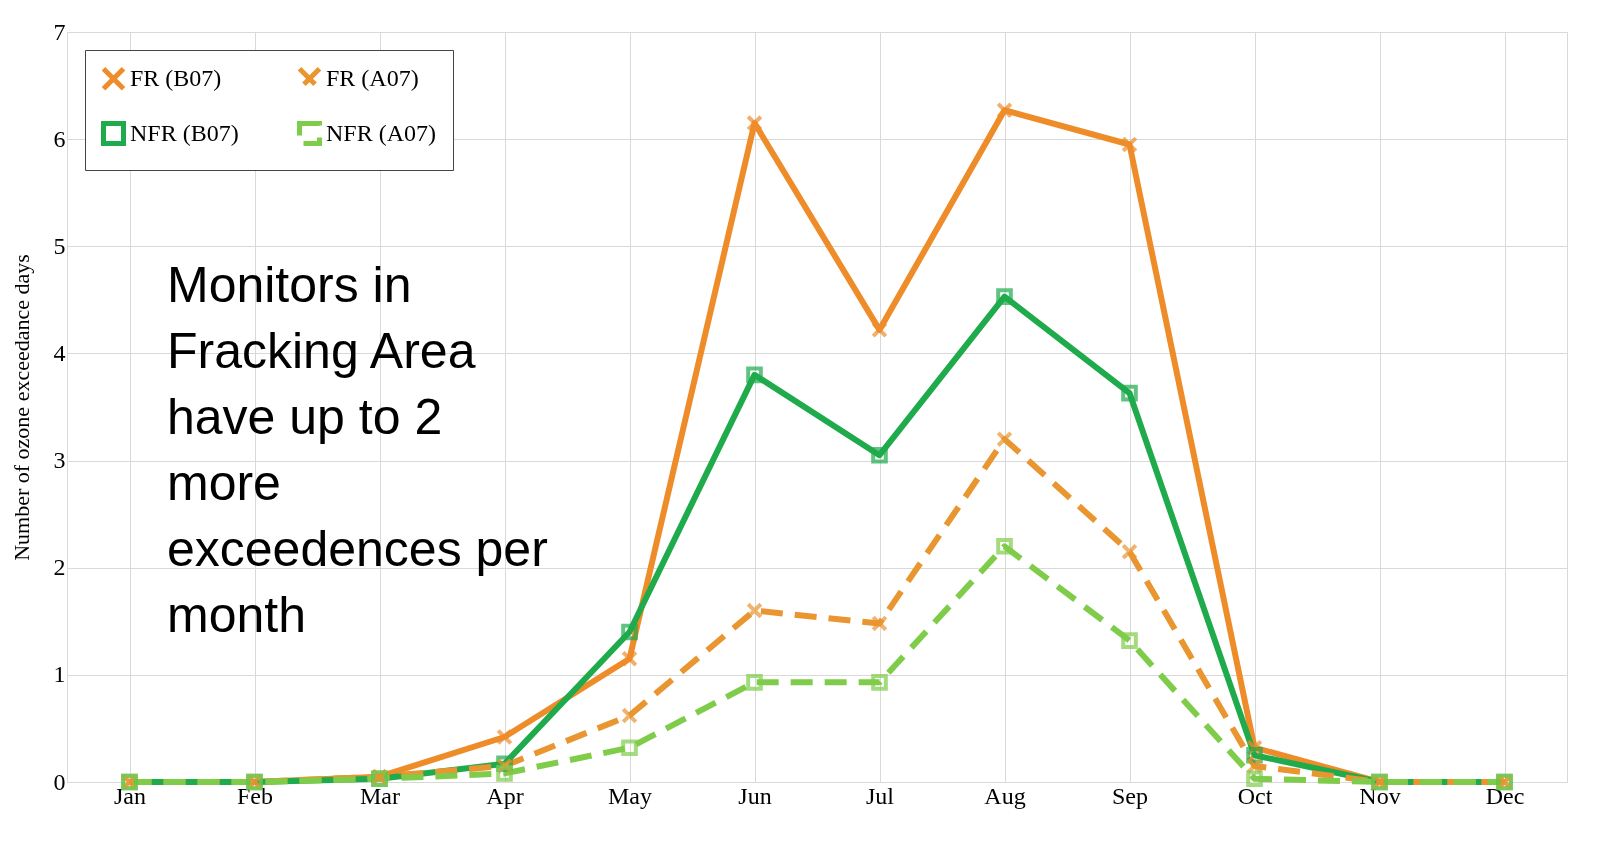 This screenshot has width=1619, height=859. What do you see at coordinates (1130, 795) in the screenshot?
I see `x-tick-label: Sep` at bounding box center [1130, 795].